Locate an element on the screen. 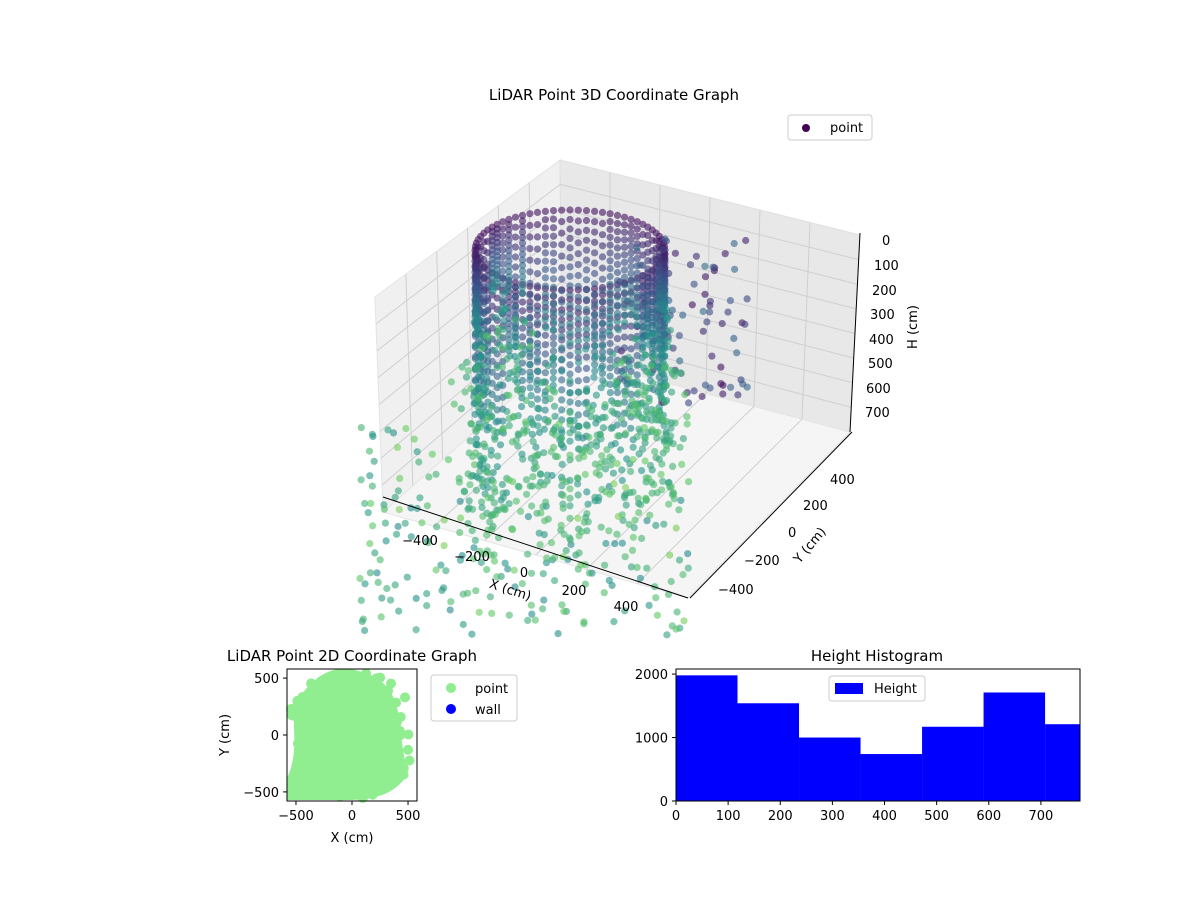  histogram-bar is located at coordinates (953, 763).